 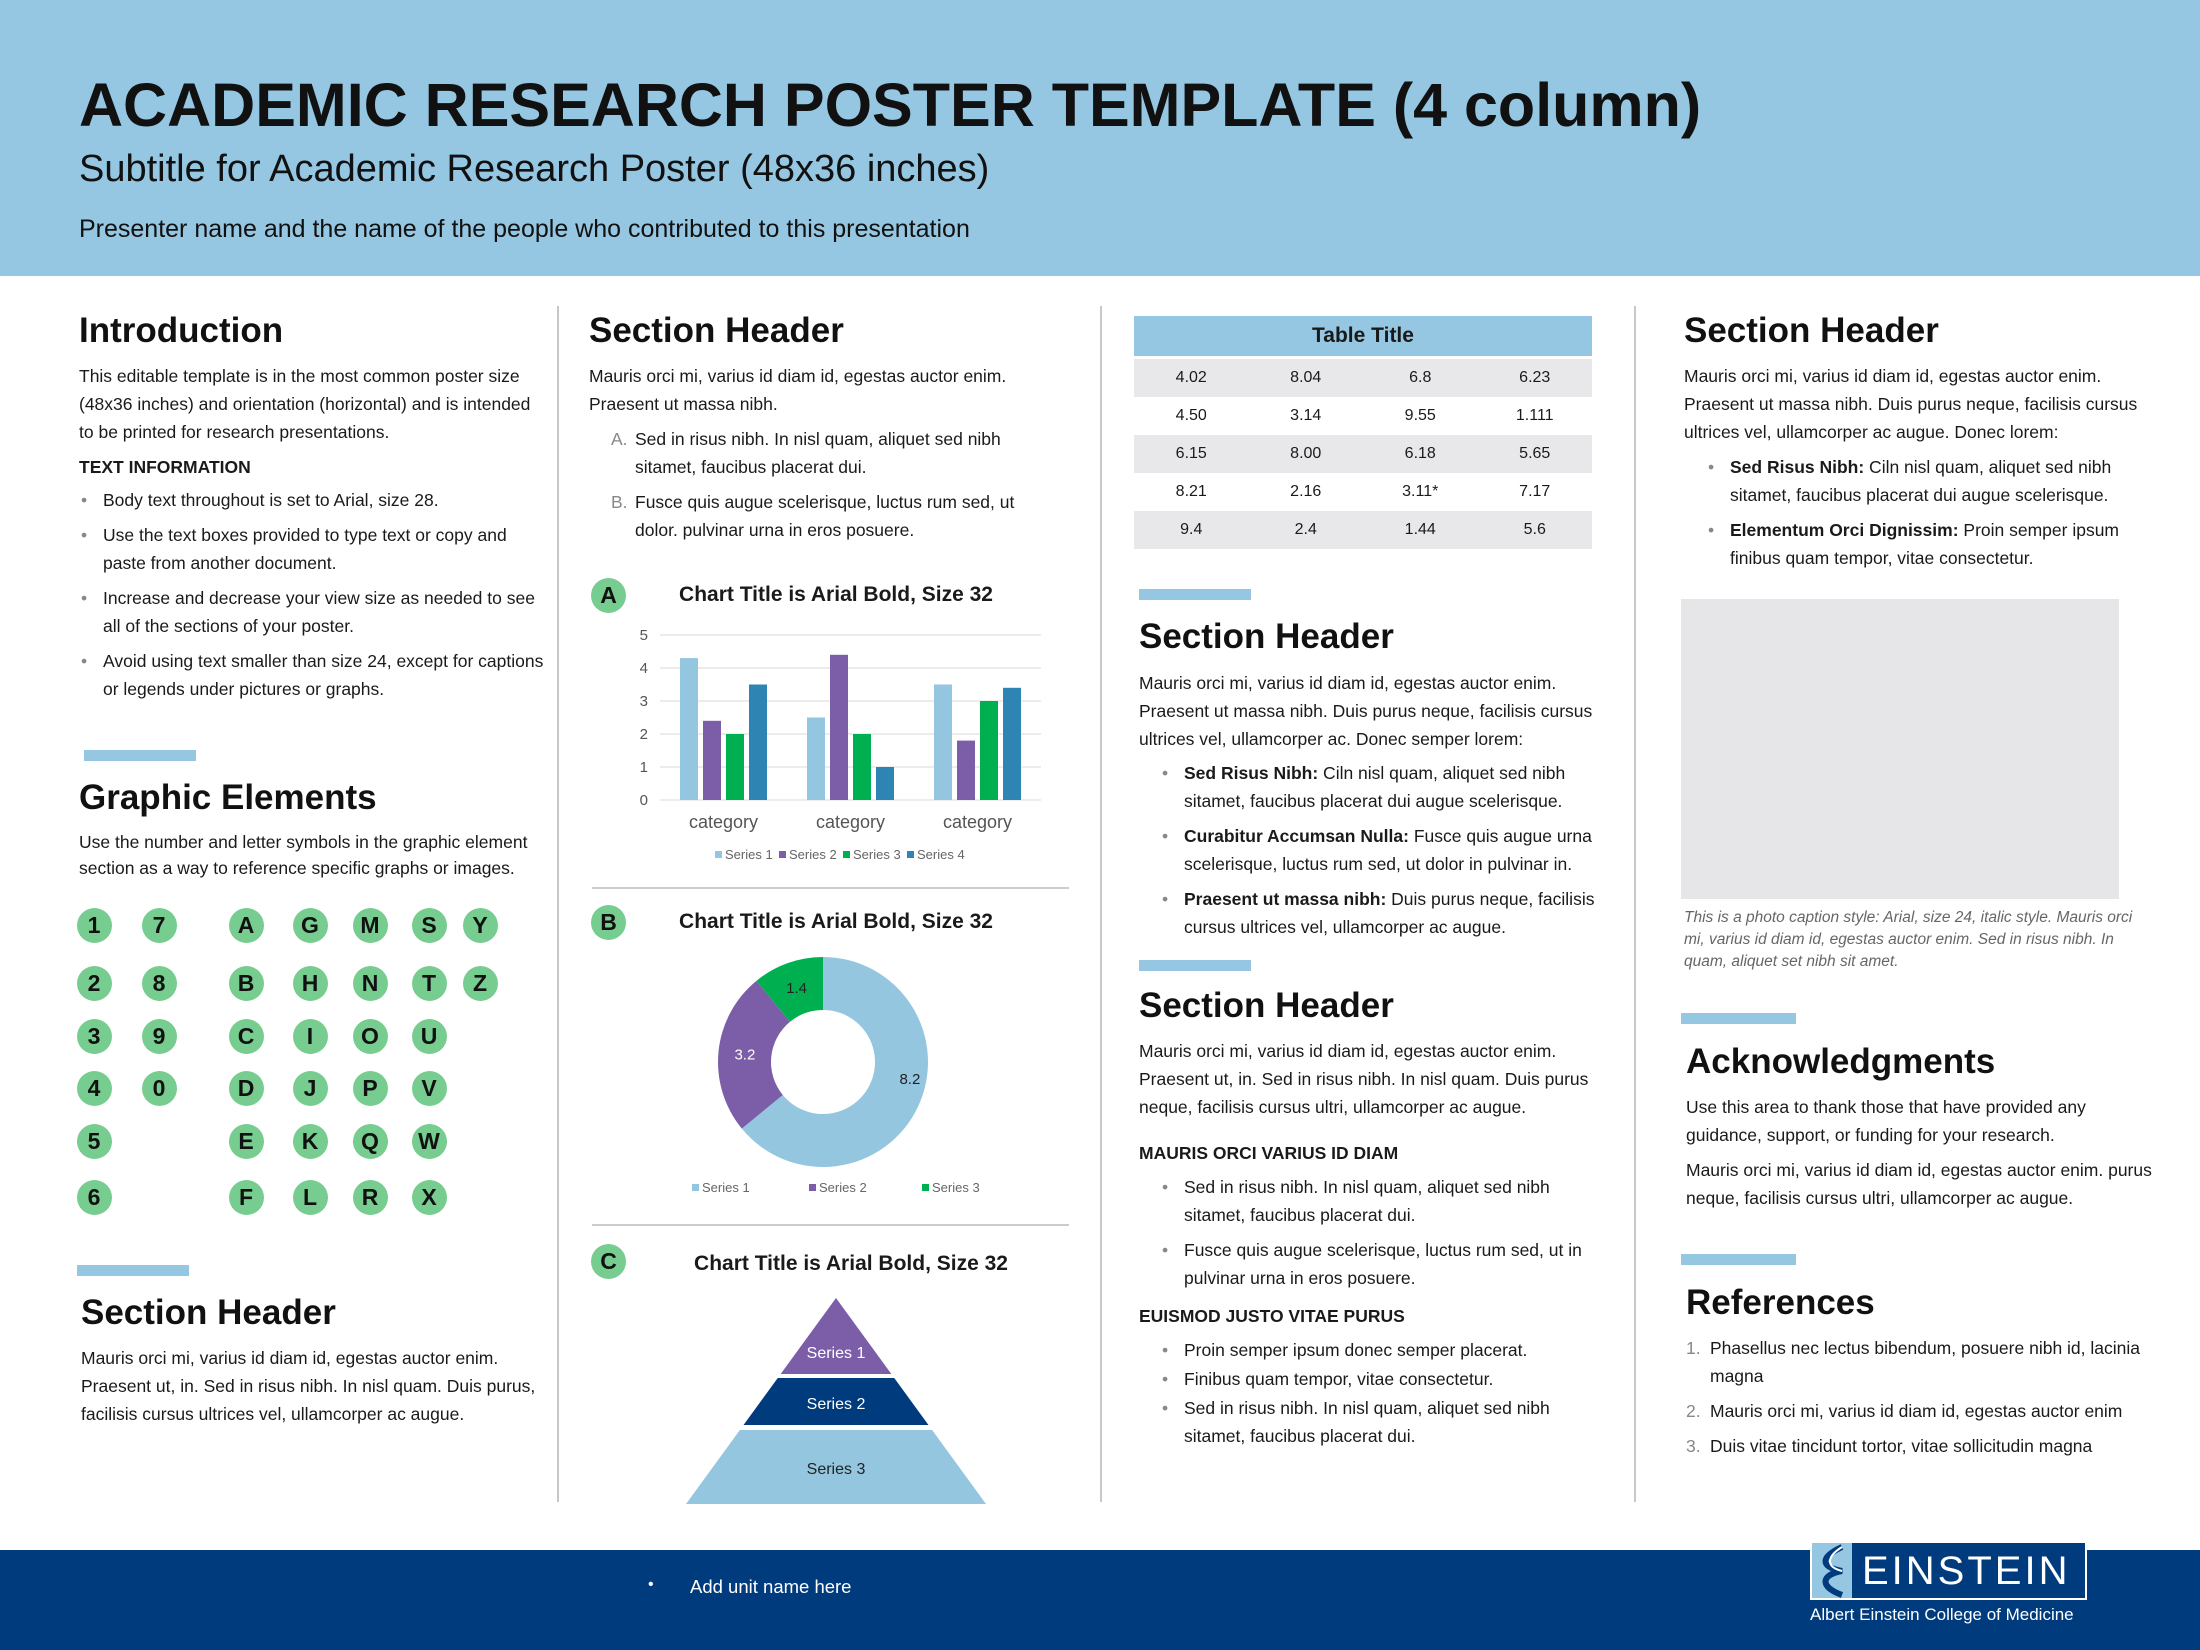 What do you see at coordinates (1780, 1302) in the screenshot?
I see `references-title: References` at bounding box center [1780, 1302].